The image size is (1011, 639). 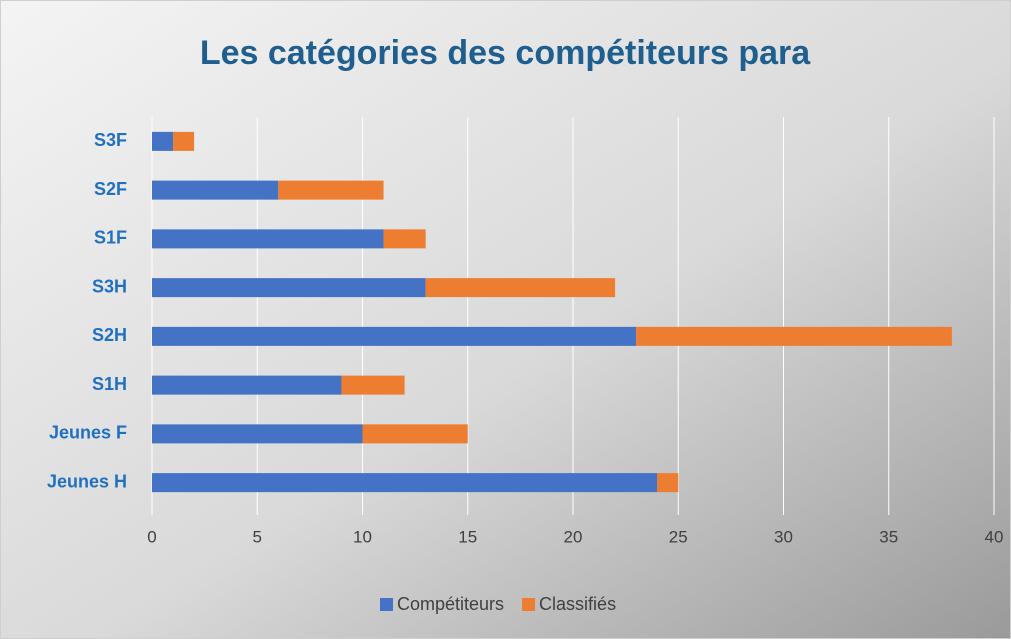 What do you see at coordinates (151, 536) in the screenshot?
I see `x-tick-label: 0` at bounding box center [151, 536].